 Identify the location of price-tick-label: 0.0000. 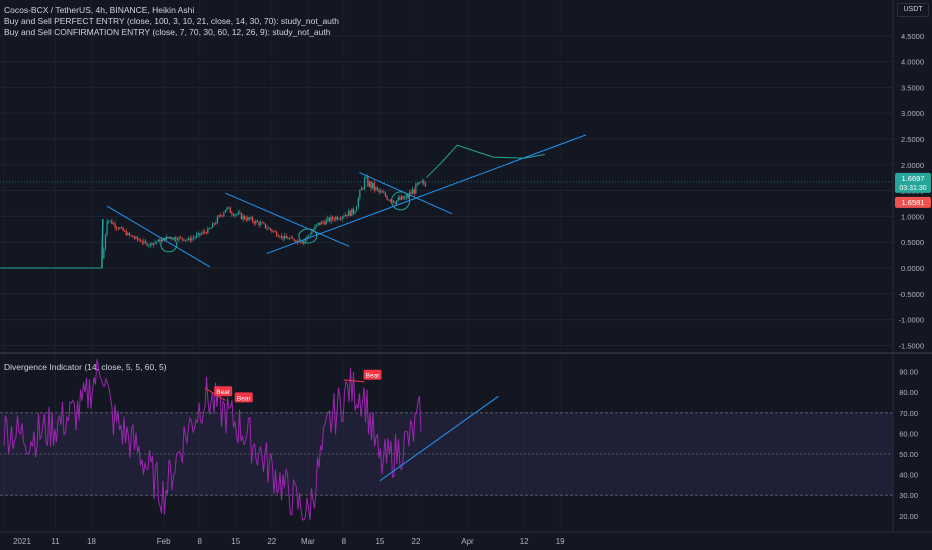
(912, 268).